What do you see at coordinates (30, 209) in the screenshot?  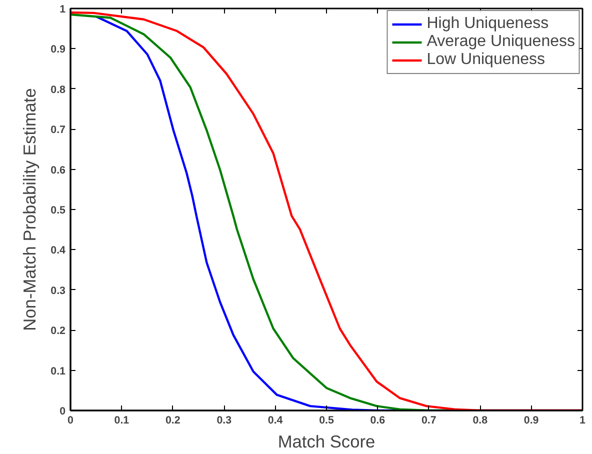 I see `y-axis-title: Non-Match Probability Estimate` at bounding box center [30, 209].